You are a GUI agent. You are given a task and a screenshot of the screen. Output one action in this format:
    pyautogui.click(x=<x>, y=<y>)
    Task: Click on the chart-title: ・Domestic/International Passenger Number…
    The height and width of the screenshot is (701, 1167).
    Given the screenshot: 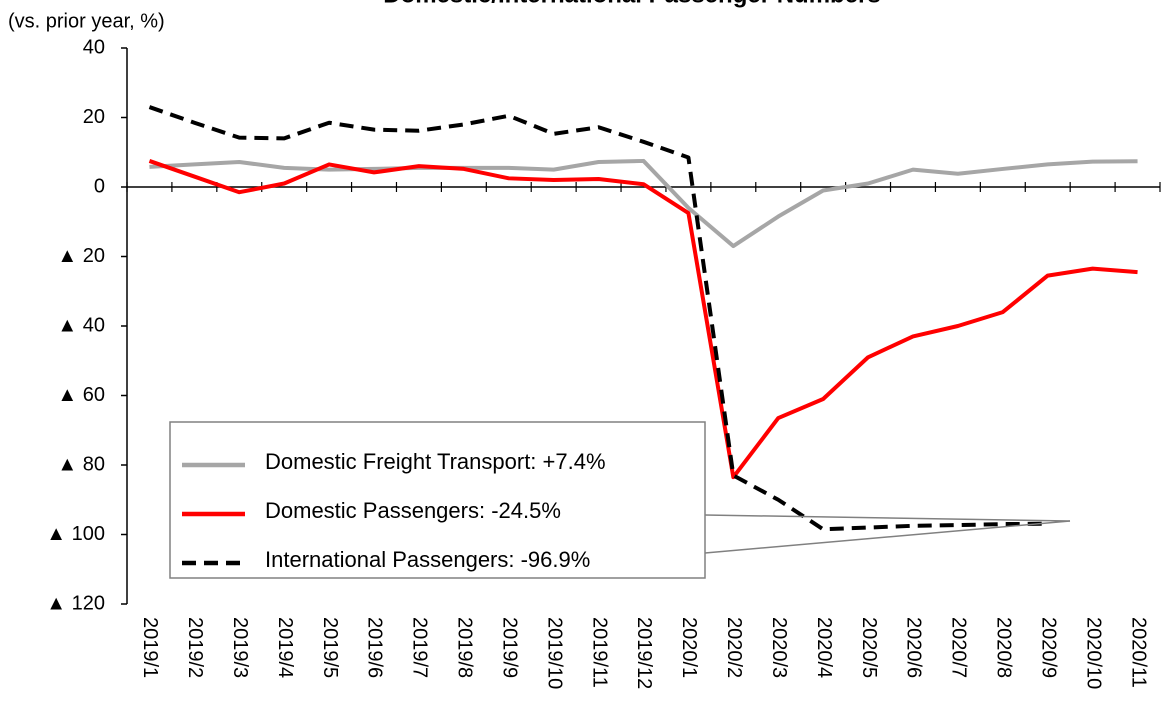 What is the action you would take?
    pyautogui.click(x=619, y=4)
    